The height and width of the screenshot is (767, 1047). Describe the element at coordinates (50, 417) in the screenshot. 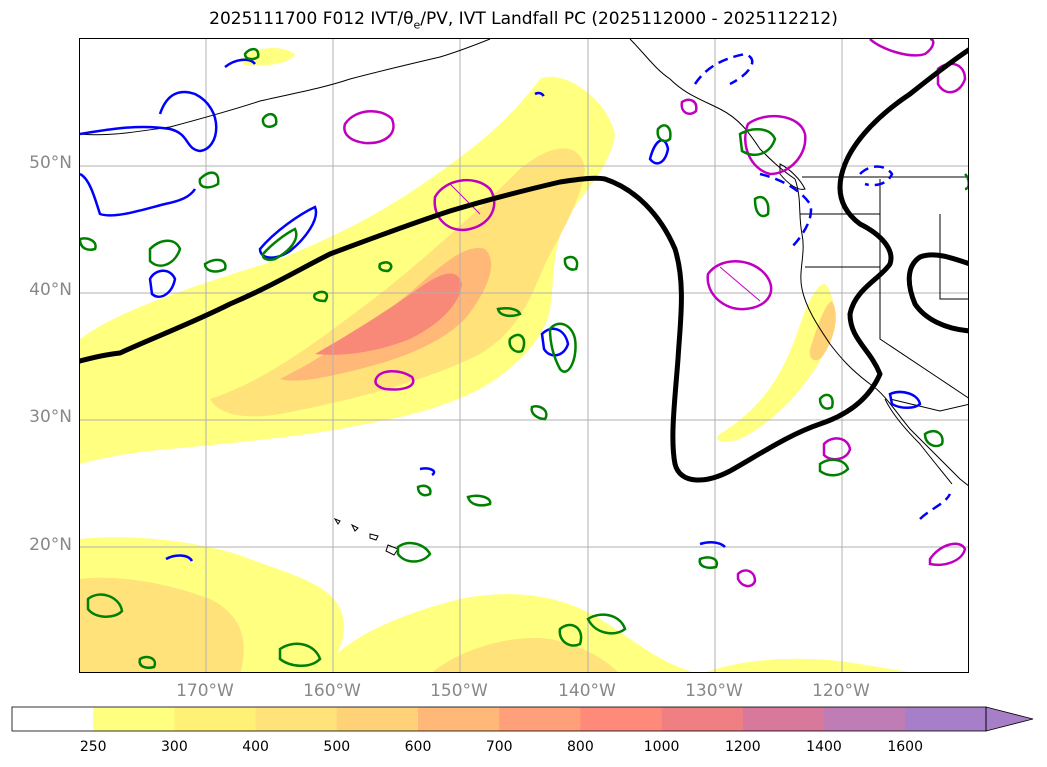

I see `lat-label-30n: 30°N` at that location.